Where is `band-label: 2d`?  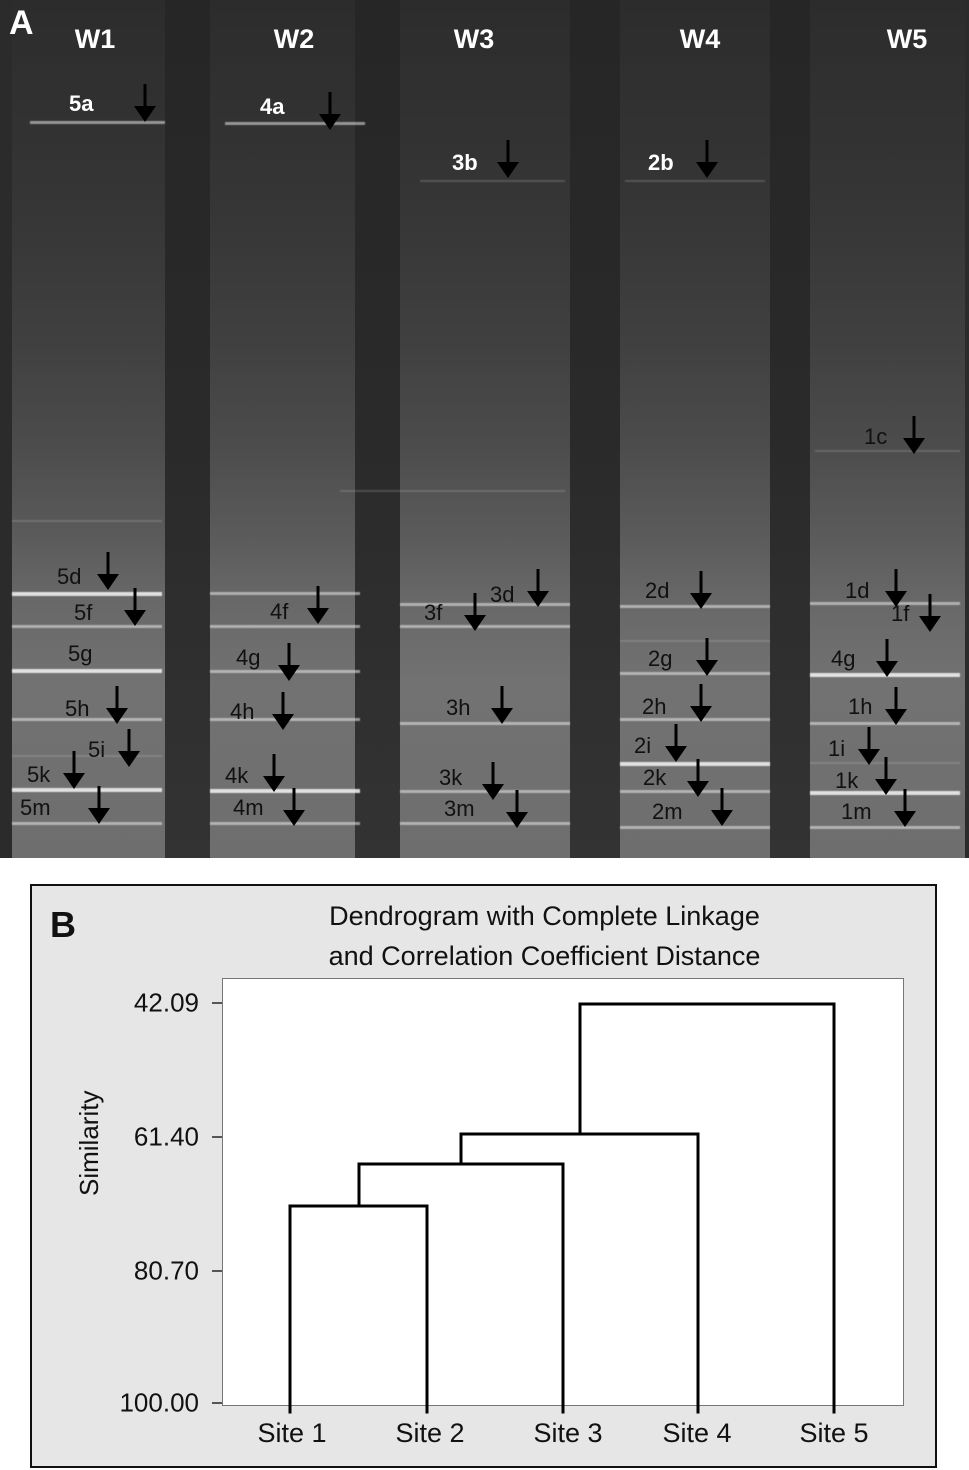 band-label: 2d is located at coordinates (657, 590).